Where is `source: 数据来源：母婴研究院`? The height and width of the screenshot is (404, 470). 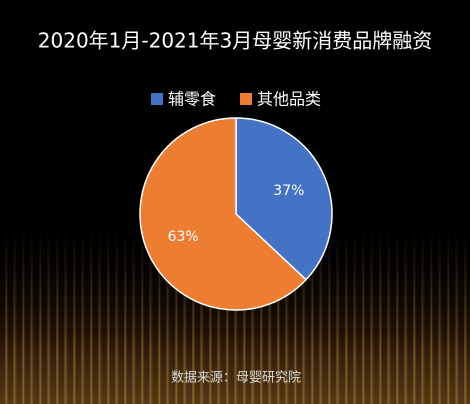 source: 数据来源：母婴研究院 is located at coordinates (236, 378).